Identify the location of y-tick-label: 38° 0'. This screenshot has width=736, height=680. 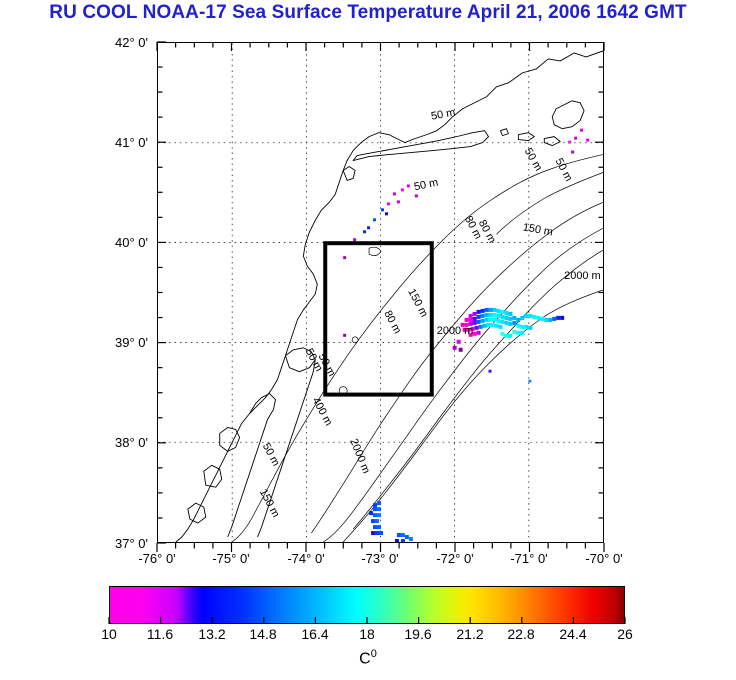
(131, 442).